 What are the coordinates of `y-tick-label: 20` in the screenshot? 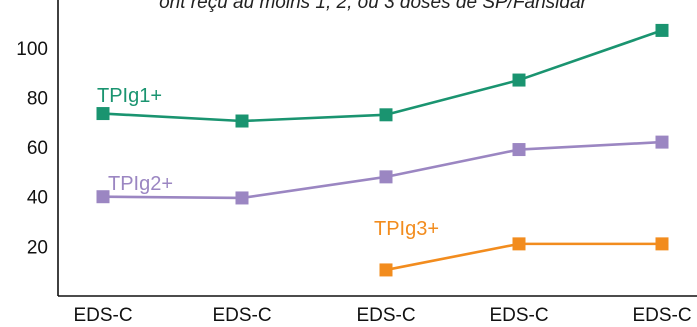 It's located at (37, 247).